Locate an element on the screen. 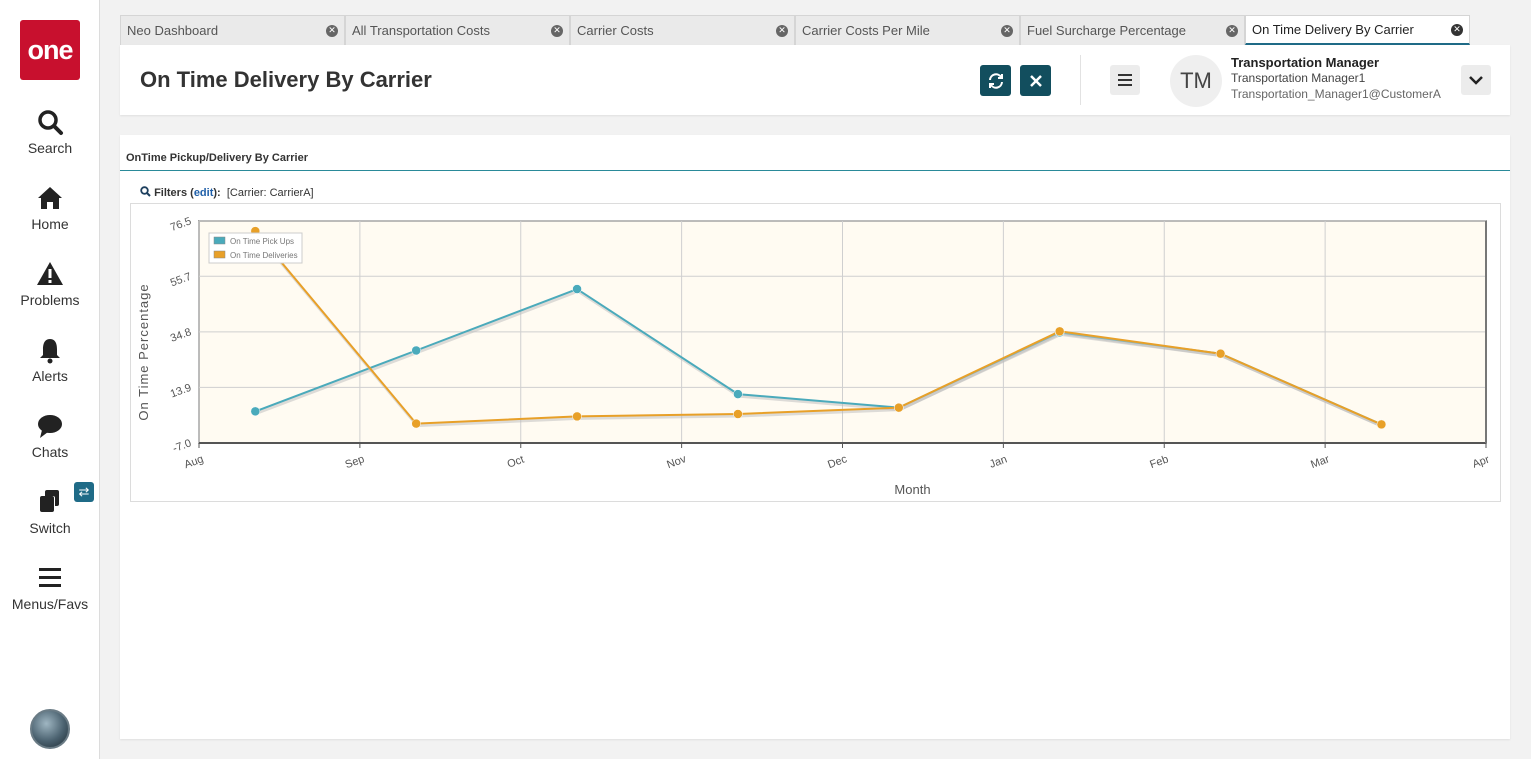 The height and width of the screenshot is (759, 1531). sidebar-item-label: Home is located at coordinates (50, 224).